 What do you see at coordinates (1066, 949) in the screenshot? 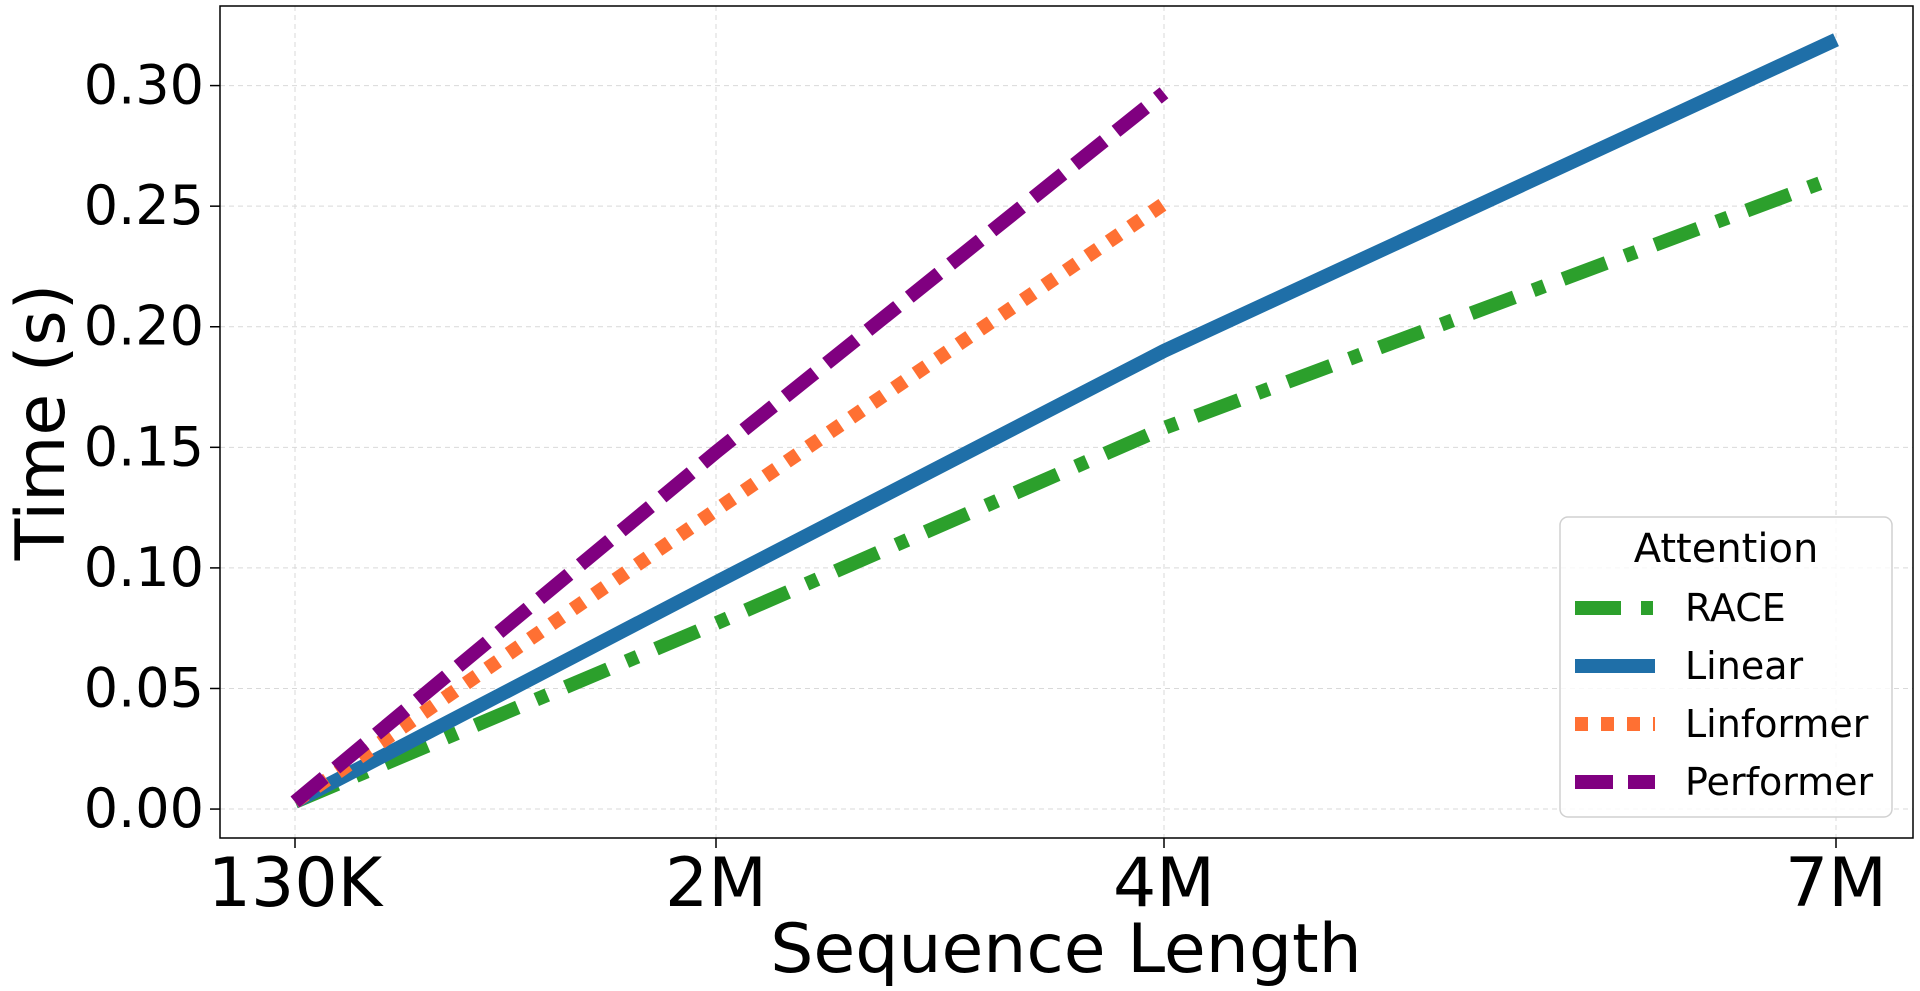
I see `x-axis-label: Sequence Length` at bounding box center [1066, 949].